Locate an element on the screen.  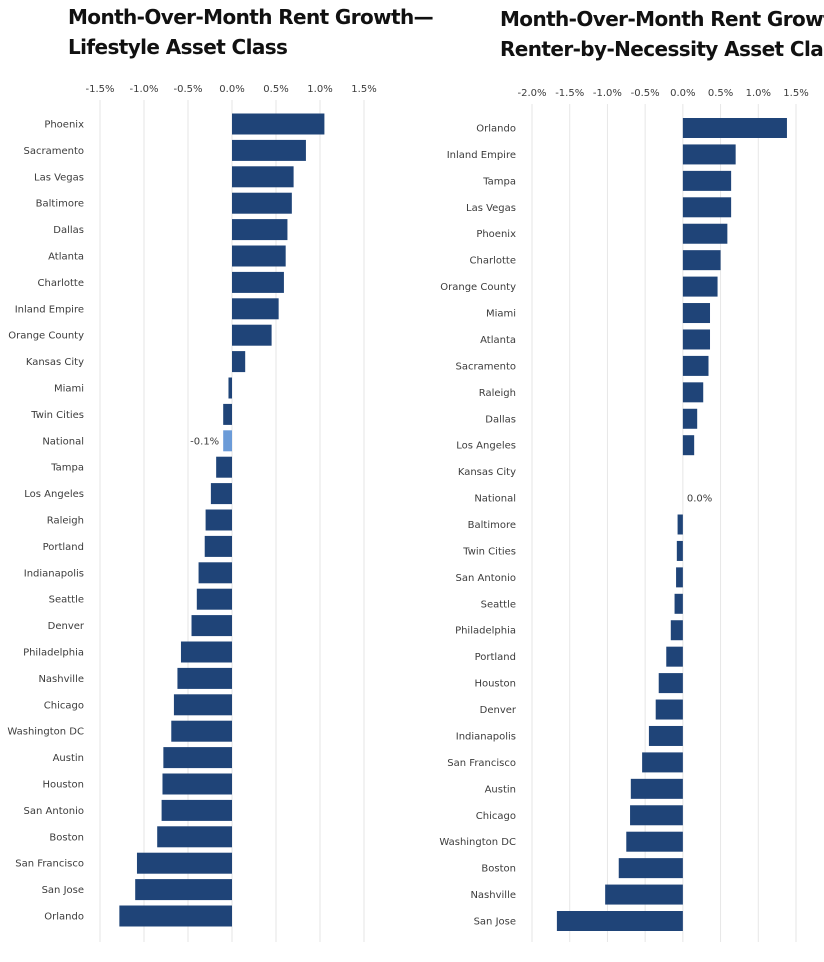
category-label: Miami is located at coordinates (69, 389).